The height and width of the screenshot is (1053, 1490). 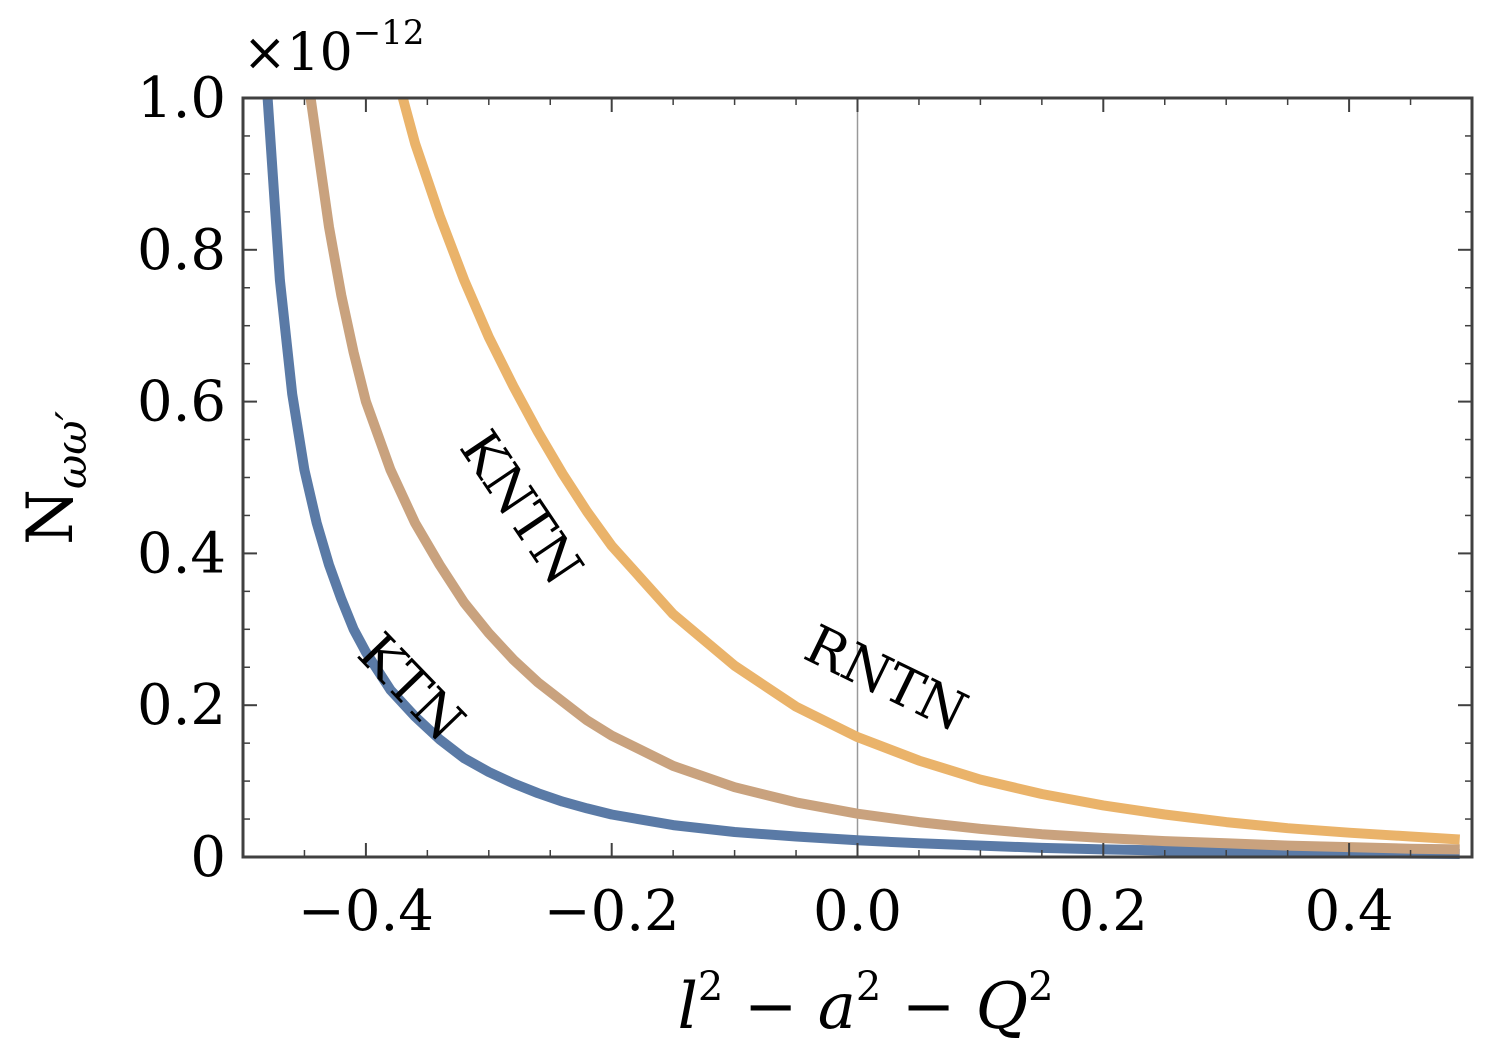 I want to click on curve-label-kntn: KNTN, so click(x=521, y=507).